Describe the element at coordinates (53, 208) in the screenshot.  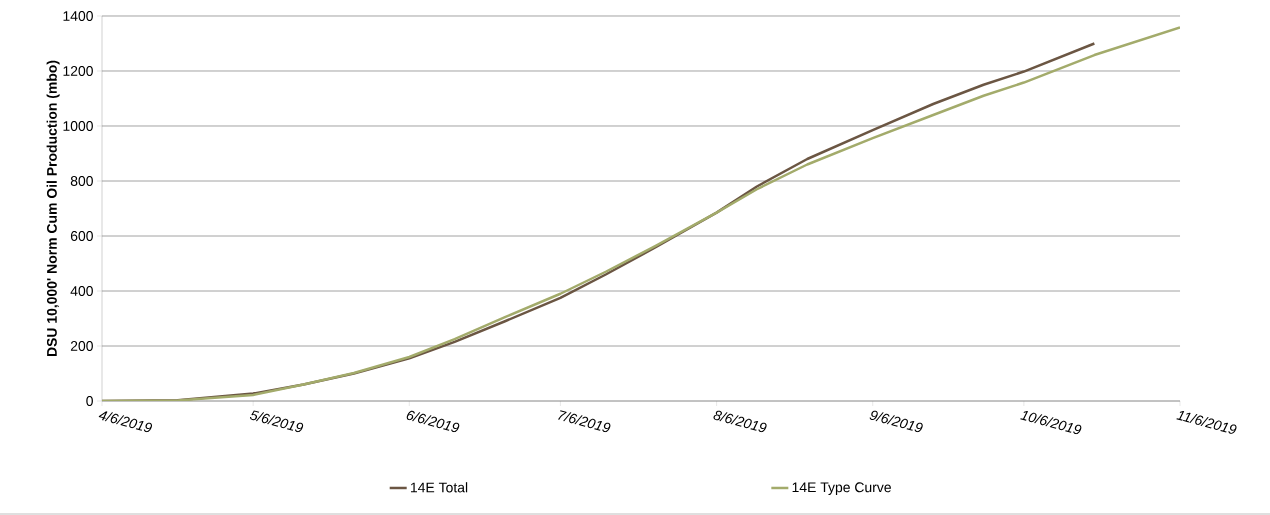
I see `y-axis-title: DSU 10,000' Norm Cum Oil Production (mbo)` at that location.